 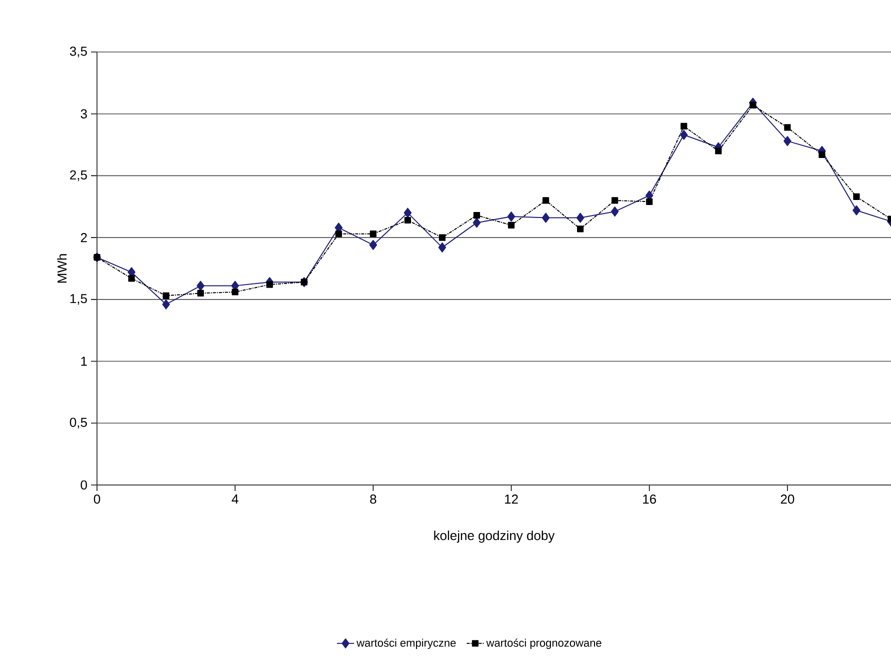 I want to click on y-axis-title: MWh, so click(x=62, y=268).